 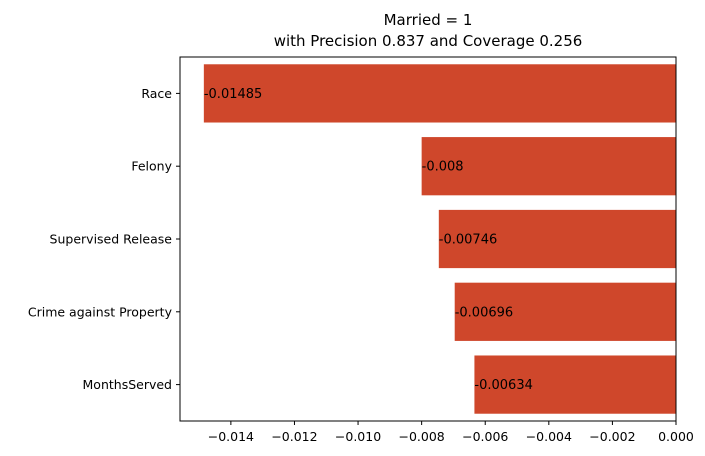 I want to click on x-tick-label: −0.008, so click(x=422, y=436).